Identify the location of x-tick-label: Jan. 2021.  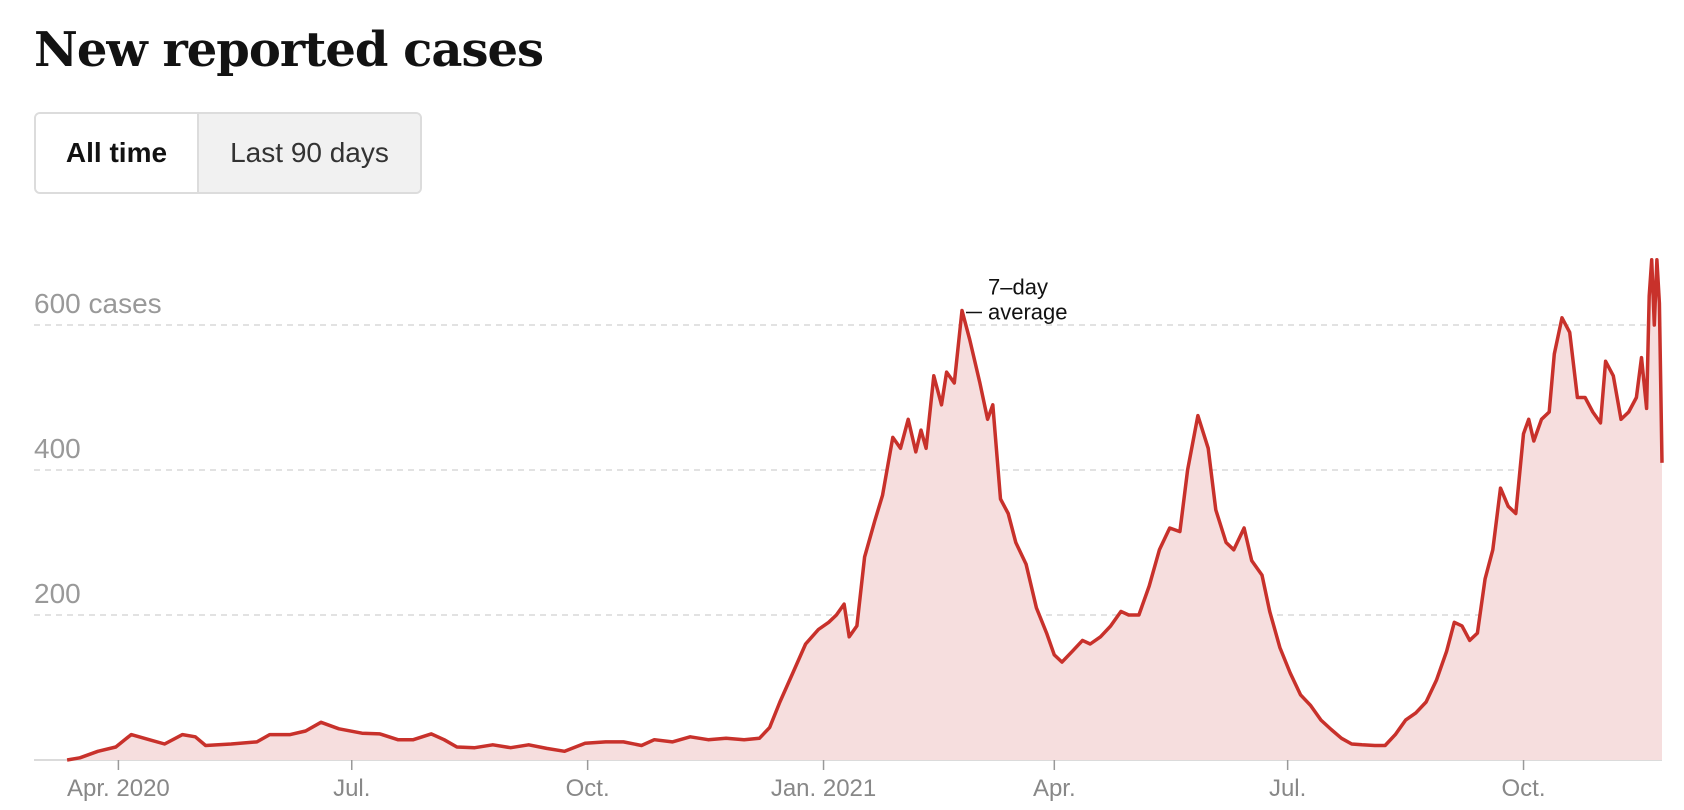
(823, 788).